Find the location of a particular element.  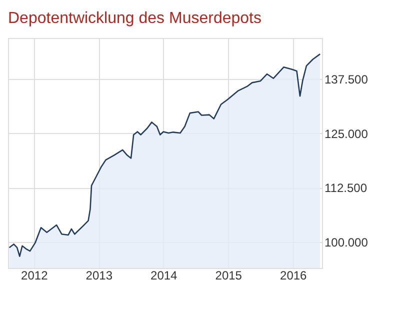

y-tick-label: 112.500 is located at coordinates (346, 188).